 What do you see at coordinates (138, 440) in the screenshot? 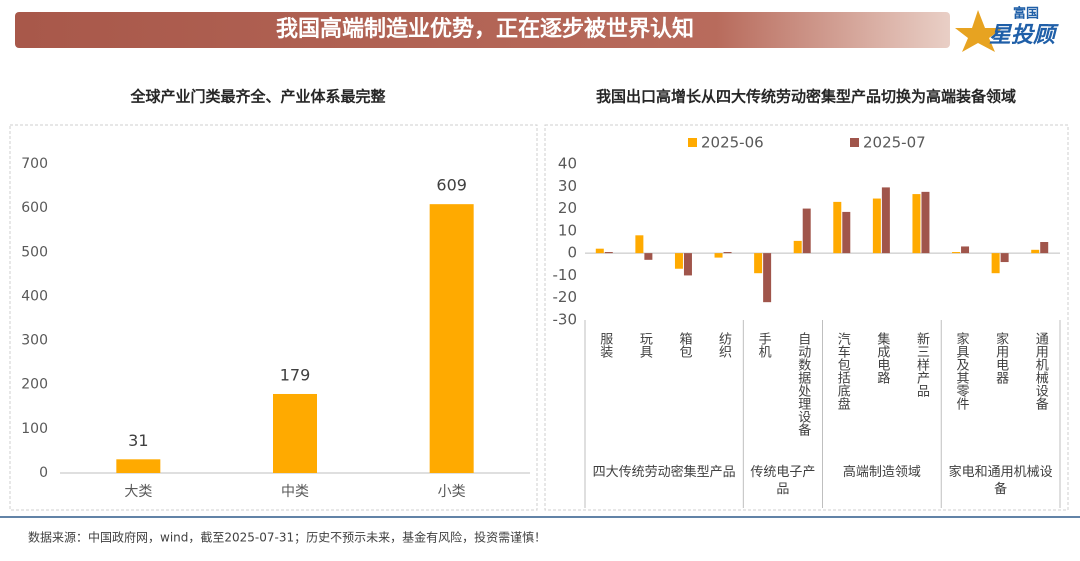
I see `data-label: 31` at bounding box center [138, 440].